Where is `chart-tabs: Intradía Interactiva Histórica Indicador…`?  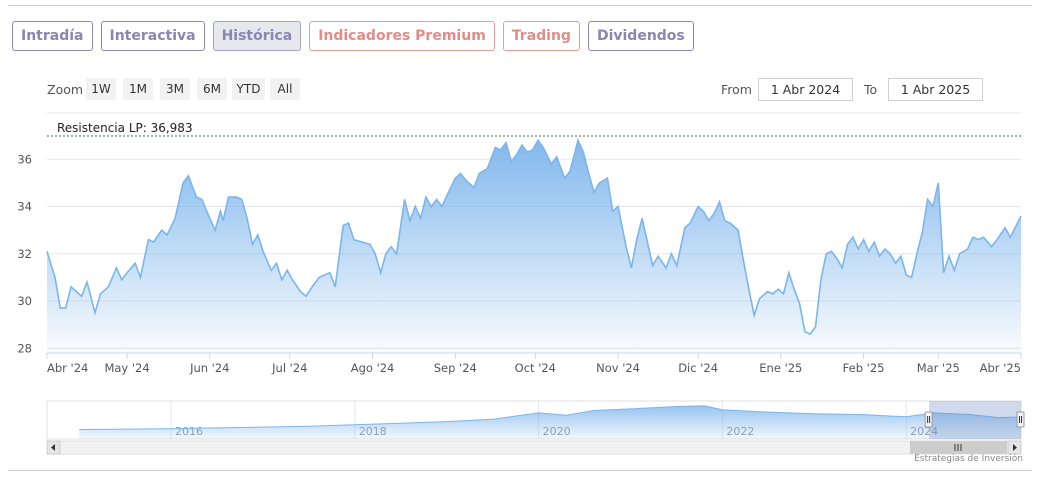
chart-tabs: Intradía Interactiva Histórica Indicador… is located at coordinates (353, 36).